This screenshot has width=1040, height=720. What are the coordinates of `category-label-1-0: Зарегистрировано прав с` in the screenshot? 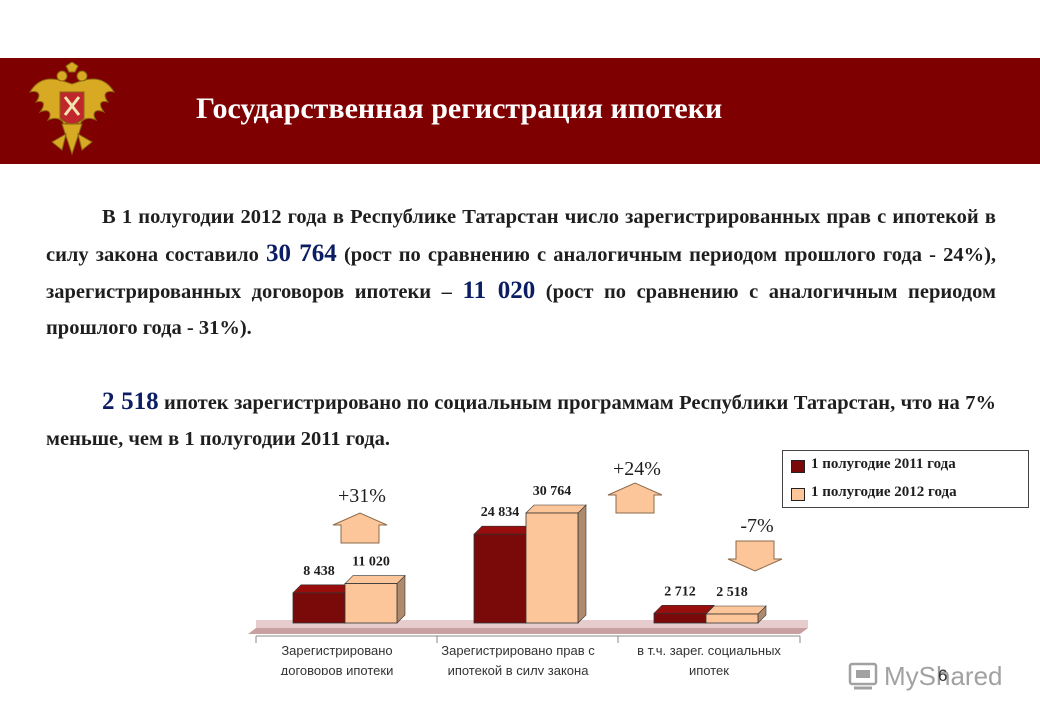 It's located at (518, 650).